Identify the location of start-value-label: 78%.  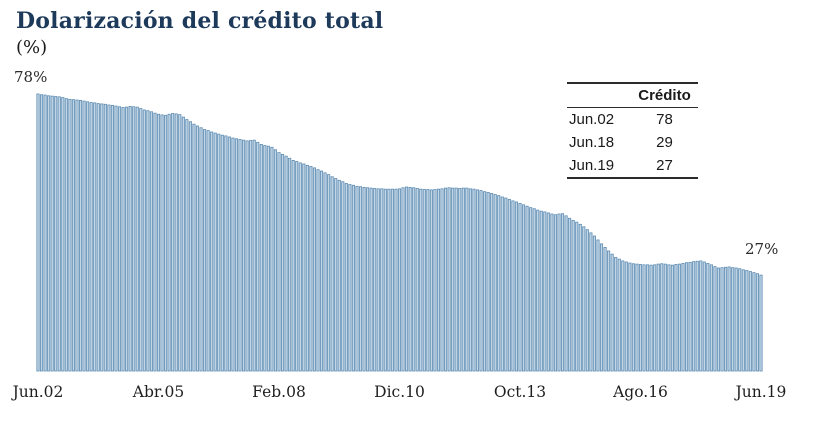
(31, 77).